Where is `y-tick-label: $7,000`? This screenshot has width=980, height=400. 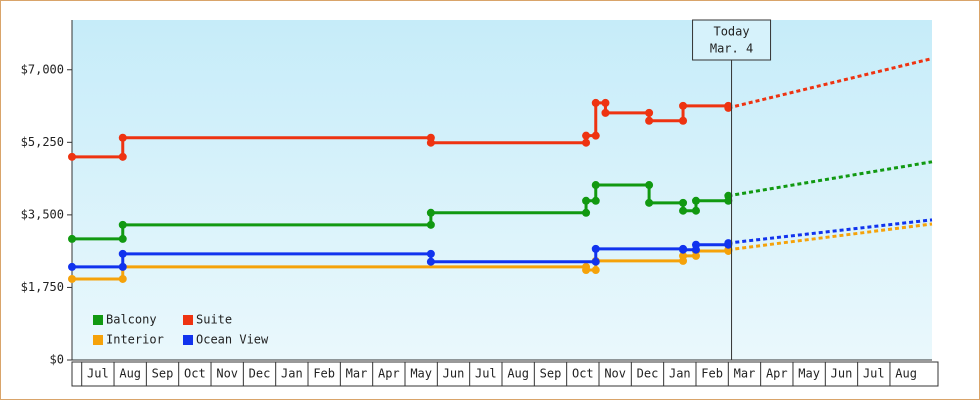 y-tick-label: $7,000 is located at coordinates (42, 69).